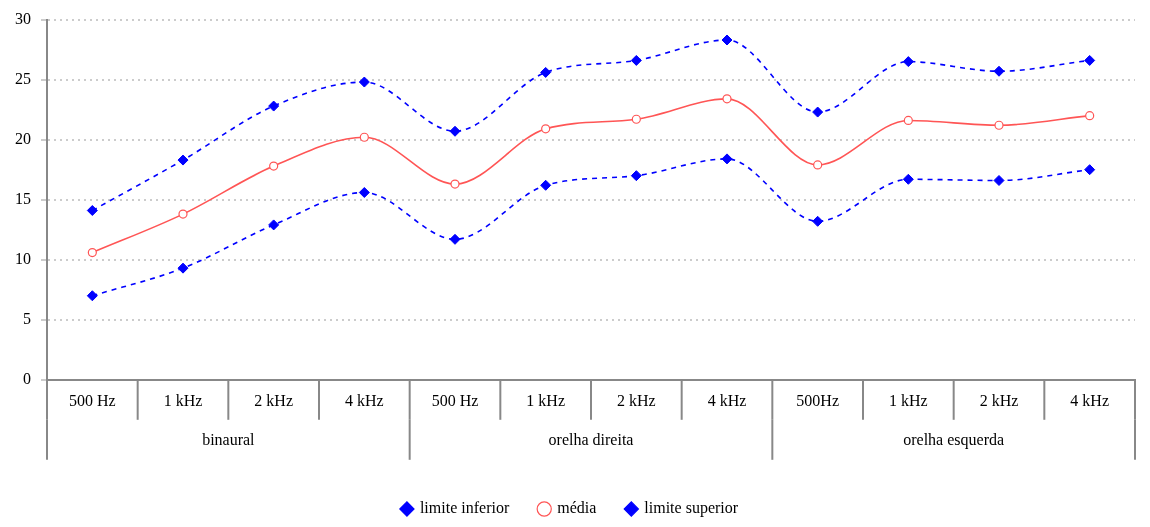 The width and height of the screenshot is (1150, 527). What do you see at coordinates (229, 439) in the screenshot?
I see `text: binaural` at bounding box center [229, 439].